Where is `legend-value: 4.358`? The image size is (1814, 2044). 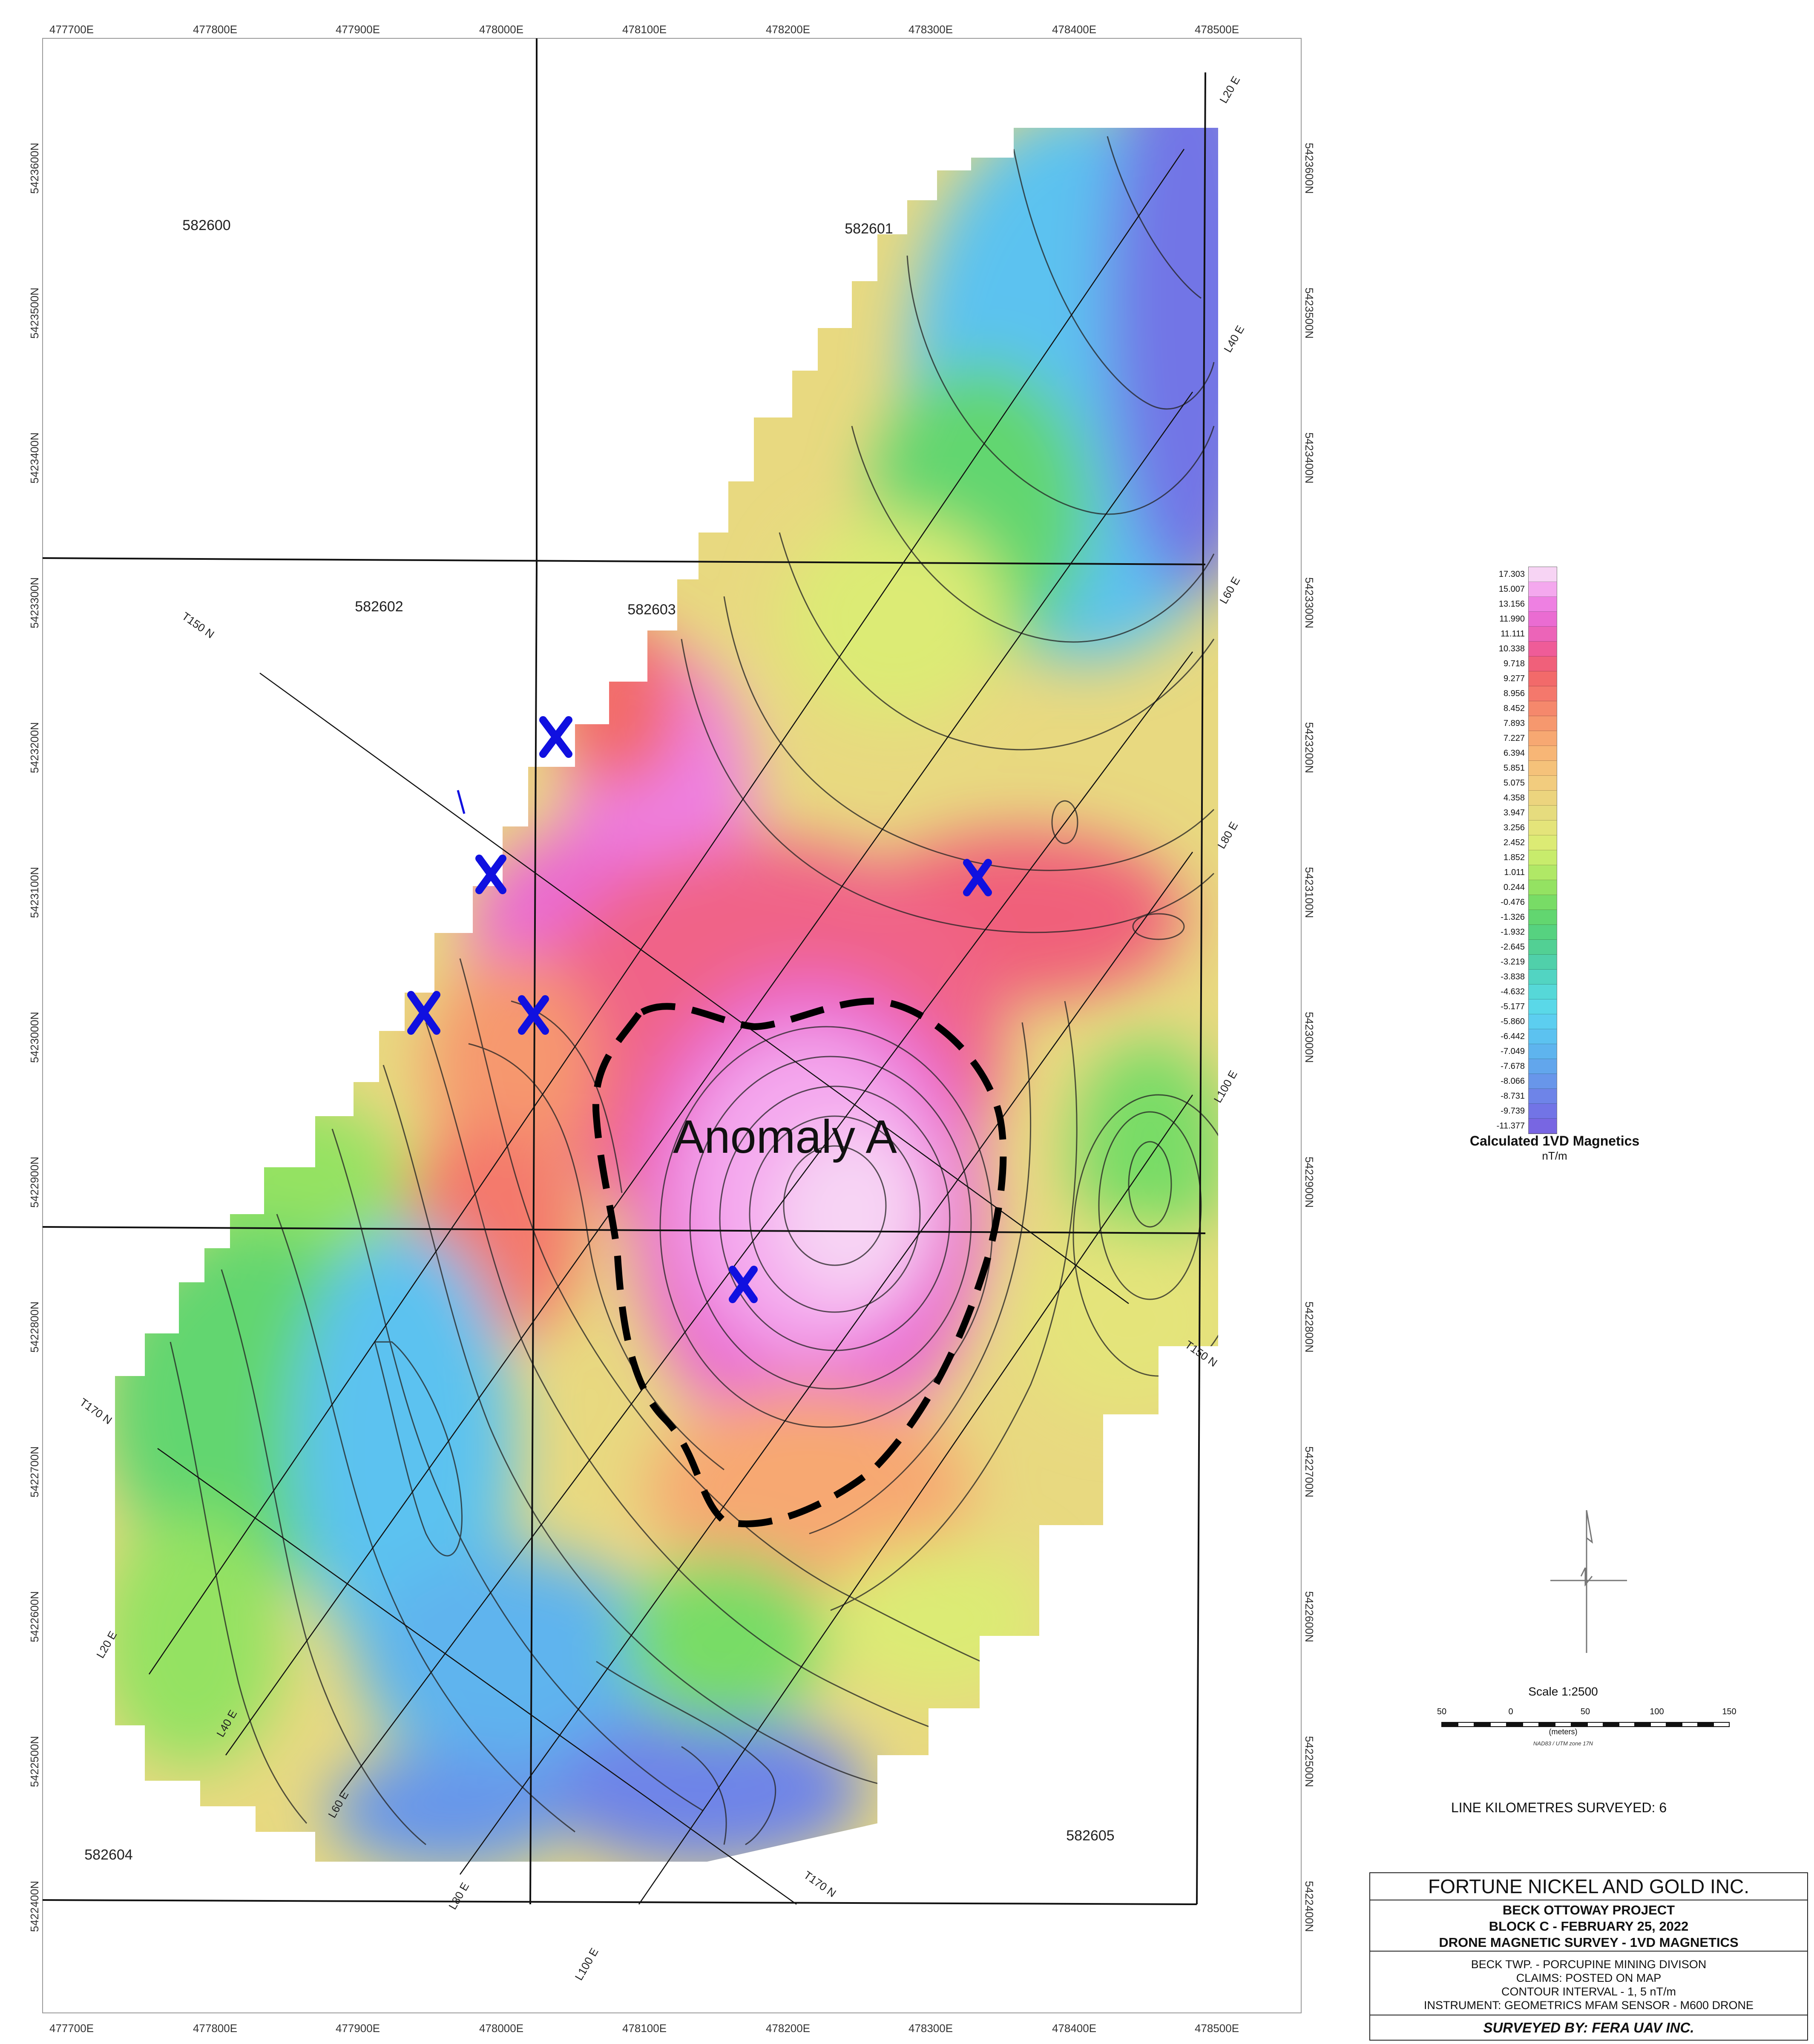
legend-value: 4.358 is located at coordinates (1514, 798).